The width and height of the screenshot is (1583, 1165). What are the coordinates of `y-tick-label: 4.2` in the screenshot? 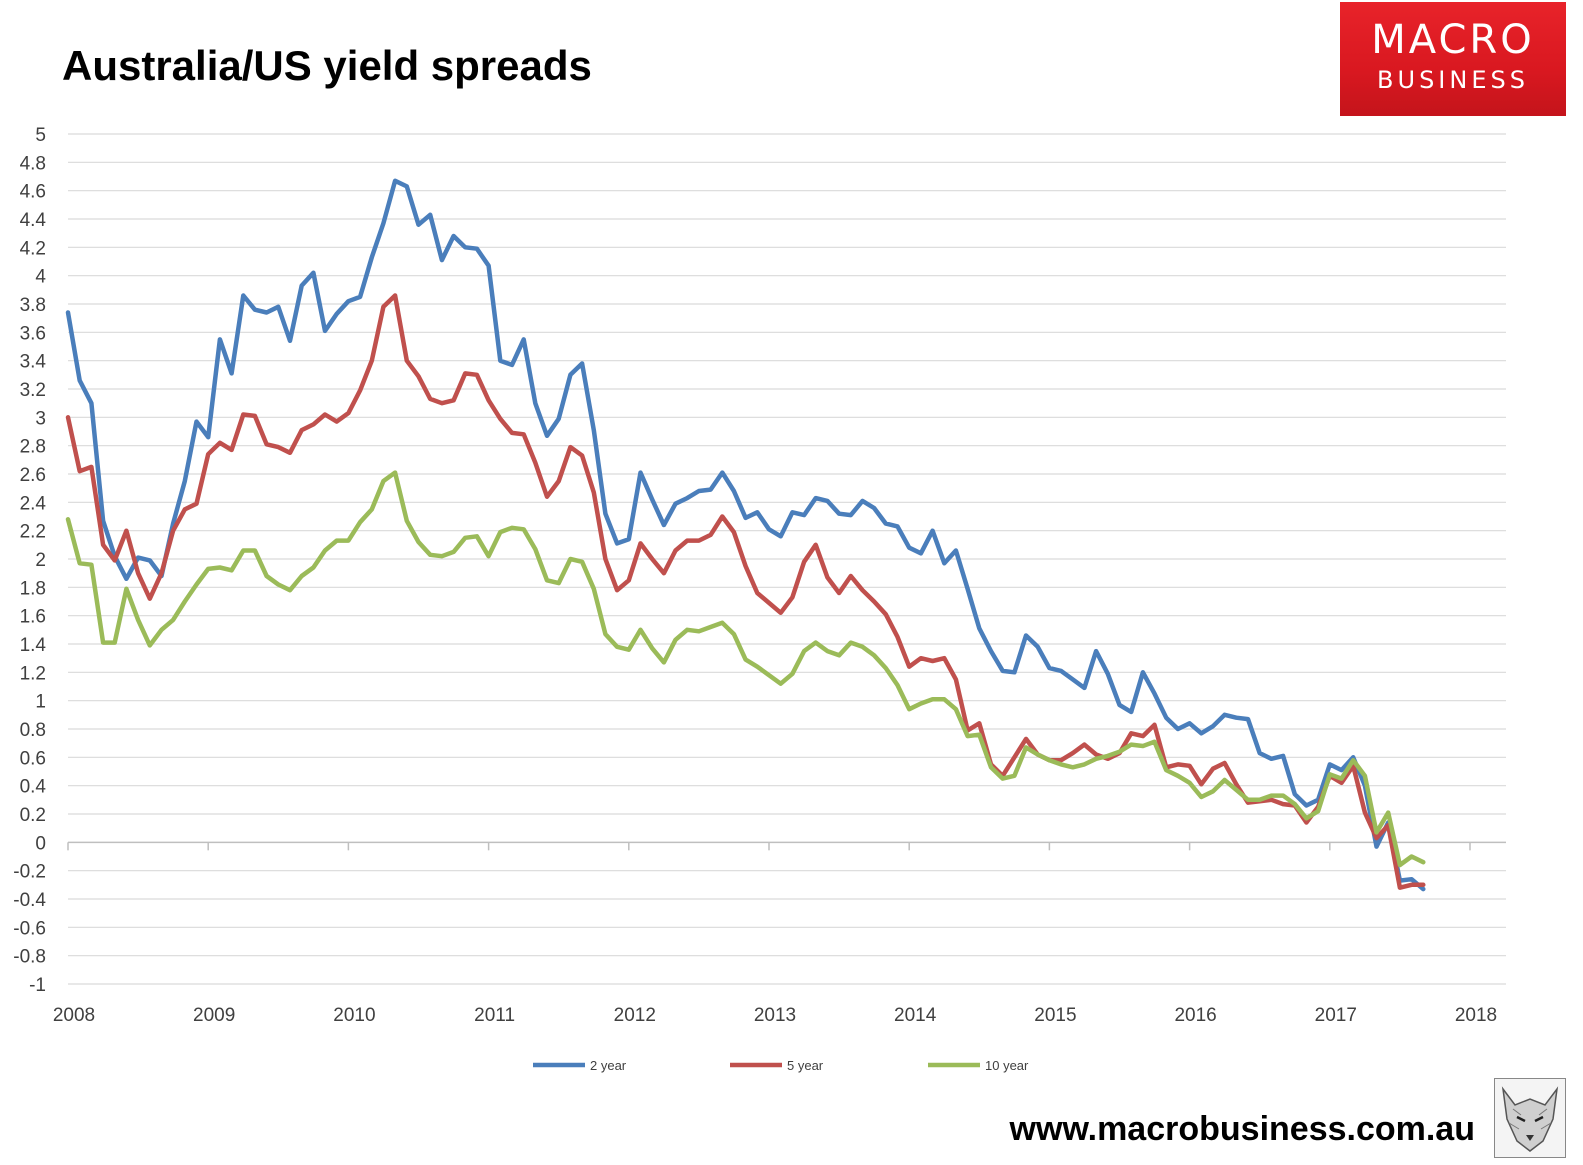 It's located at (33, 248).